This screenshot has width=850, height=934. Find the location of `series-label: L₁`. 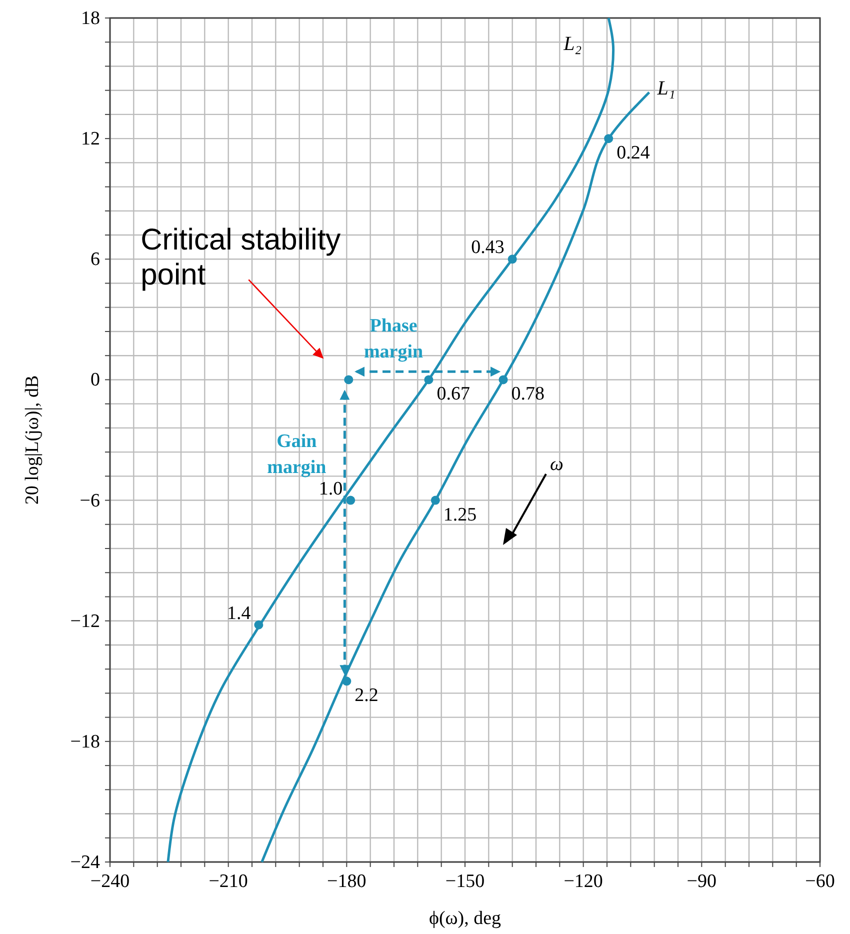

series-label: L₁ is located at coordinates (666, 88).